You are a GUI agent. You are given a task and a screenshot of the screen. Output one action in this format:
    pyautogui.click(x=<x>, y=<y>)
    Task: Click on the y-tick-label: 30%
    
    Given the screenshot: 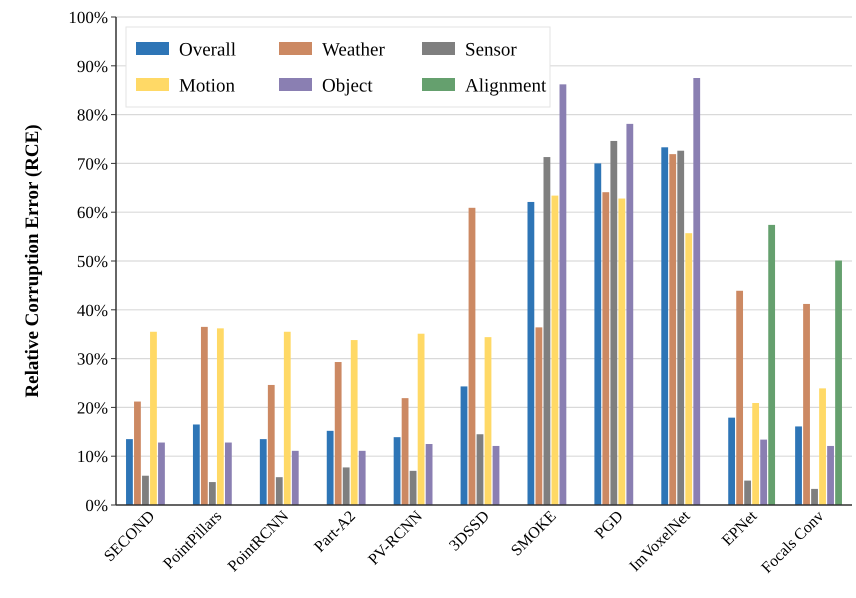 What is the action you would take?
    pyautogui.click(x=92, y=359)
    